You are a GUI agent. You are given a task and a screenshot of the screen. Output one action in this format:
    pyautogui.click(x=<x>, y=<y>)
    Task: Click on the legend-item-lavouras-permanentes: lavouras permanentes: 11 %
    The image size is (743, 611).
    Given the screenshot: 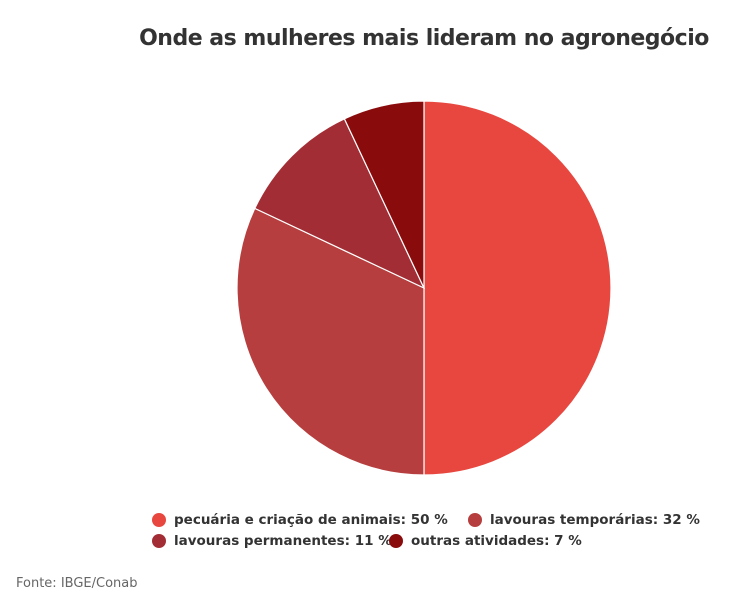 What is the action you would take?
    pyautogui.click(x=272, y=541)
    